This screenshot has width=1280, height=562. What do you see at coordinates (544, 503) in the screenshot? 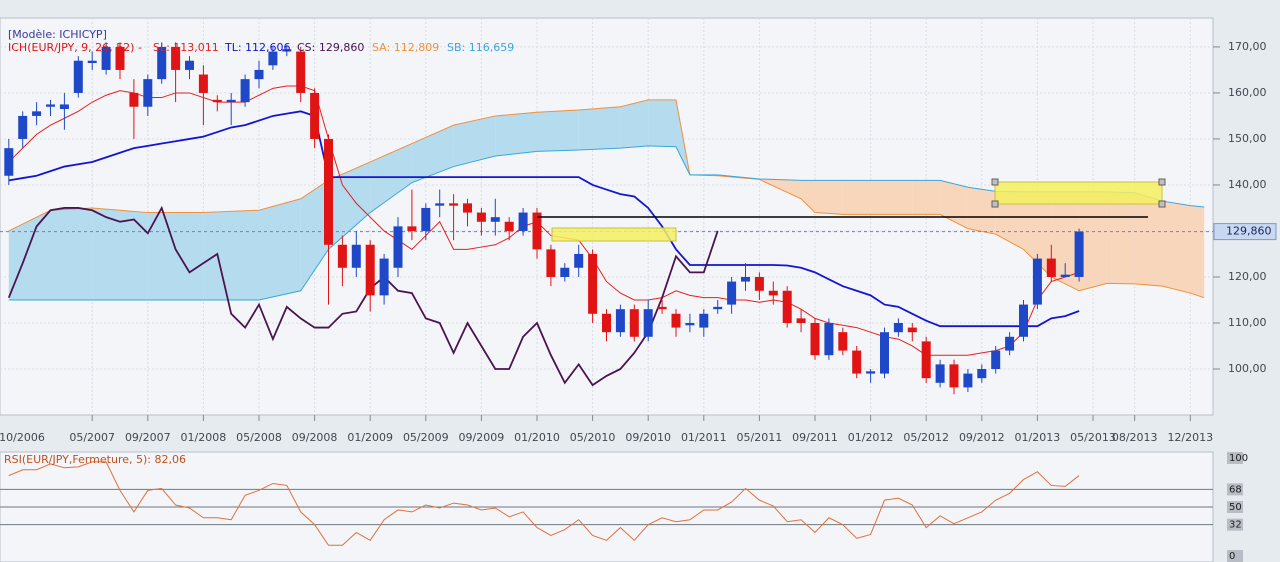
I see `rsi-line` at bounding box center [544, 503].